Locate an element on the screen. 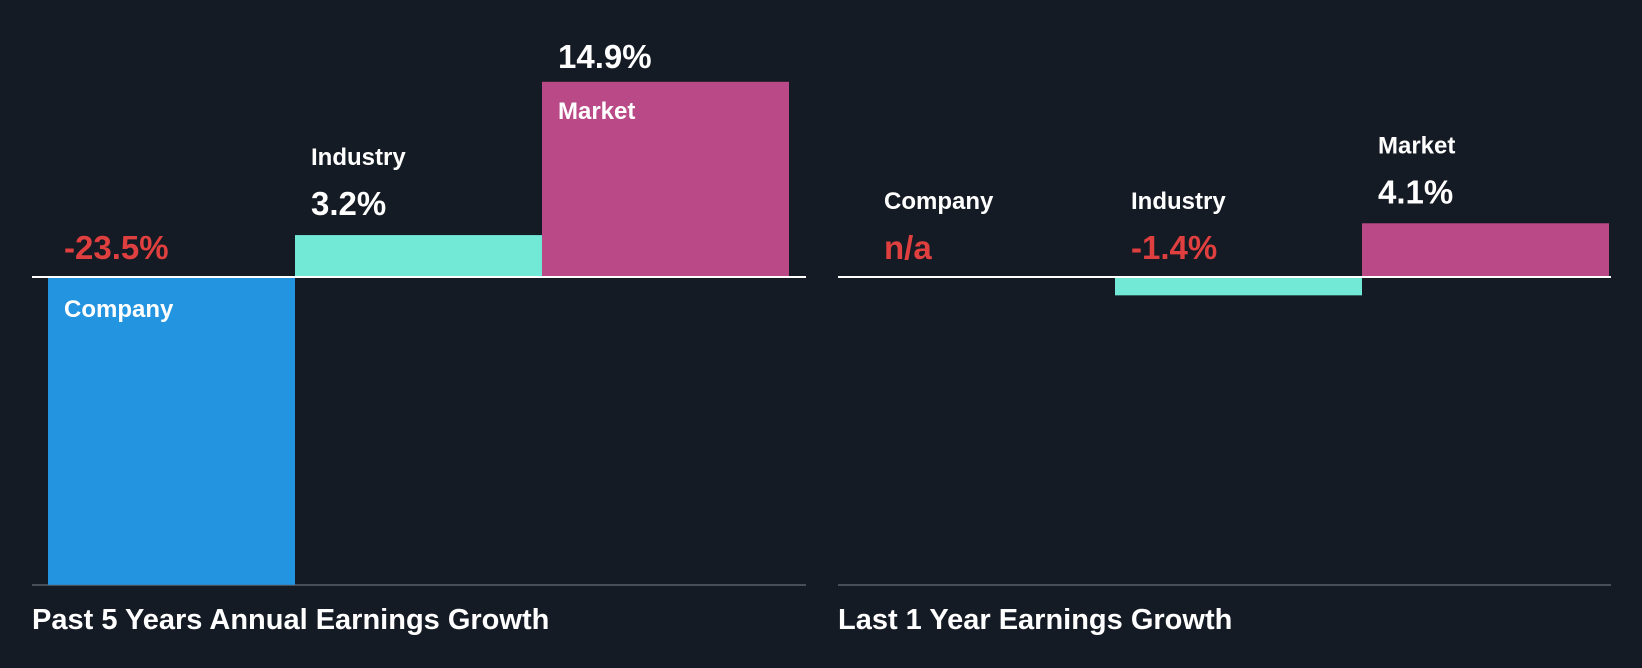  chart-title-past-5-years: Past 5 Years Annual Earnings Growth is located at coordinates (291, 620).